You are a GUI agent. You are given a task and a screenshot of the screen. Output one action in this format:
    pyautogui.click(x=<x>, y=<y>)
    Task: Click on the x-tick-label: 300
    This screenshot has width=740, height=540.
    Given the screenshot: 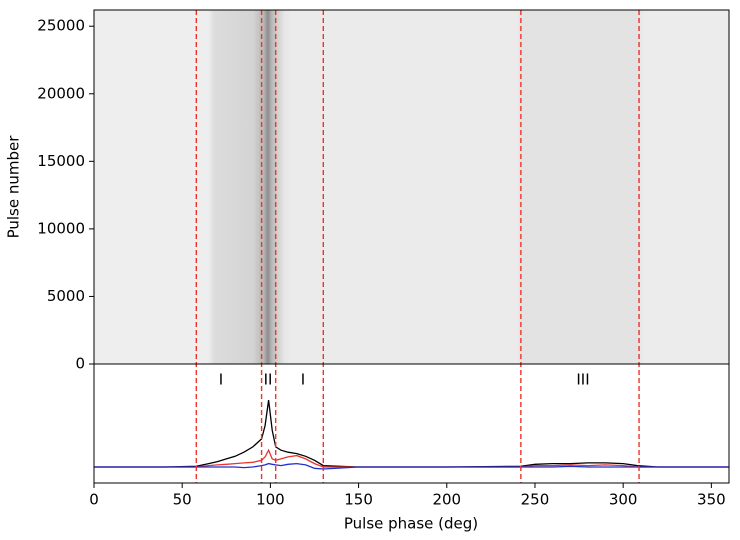 What is the action you would take?
    pyautogui.click(x=623, y=500)
    